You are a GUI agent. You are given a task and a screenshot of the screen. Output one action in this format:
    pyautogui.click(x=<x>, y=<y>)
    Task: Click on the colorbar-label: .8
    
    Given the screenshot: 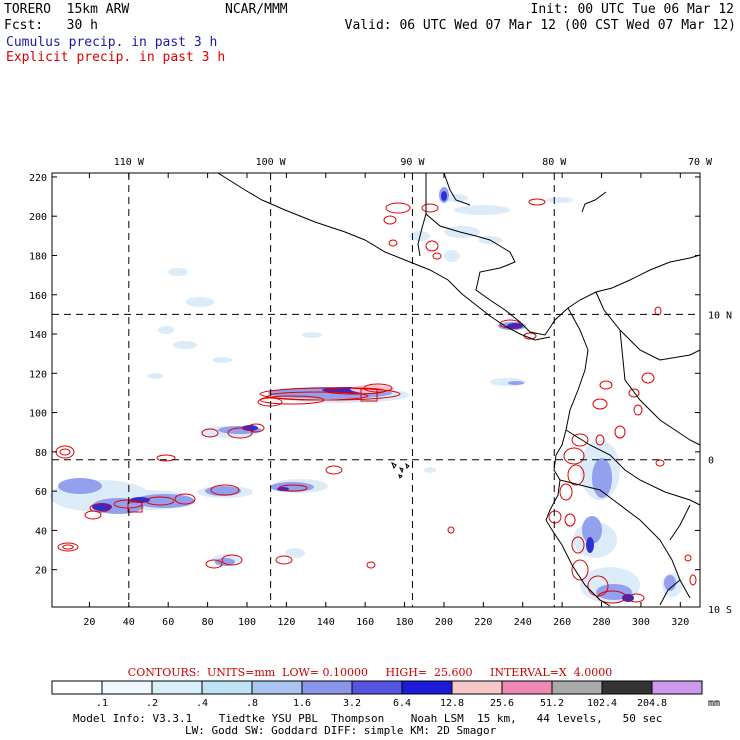 What is the action you would take?
    pyautogui.click(x=252, y=703)
    